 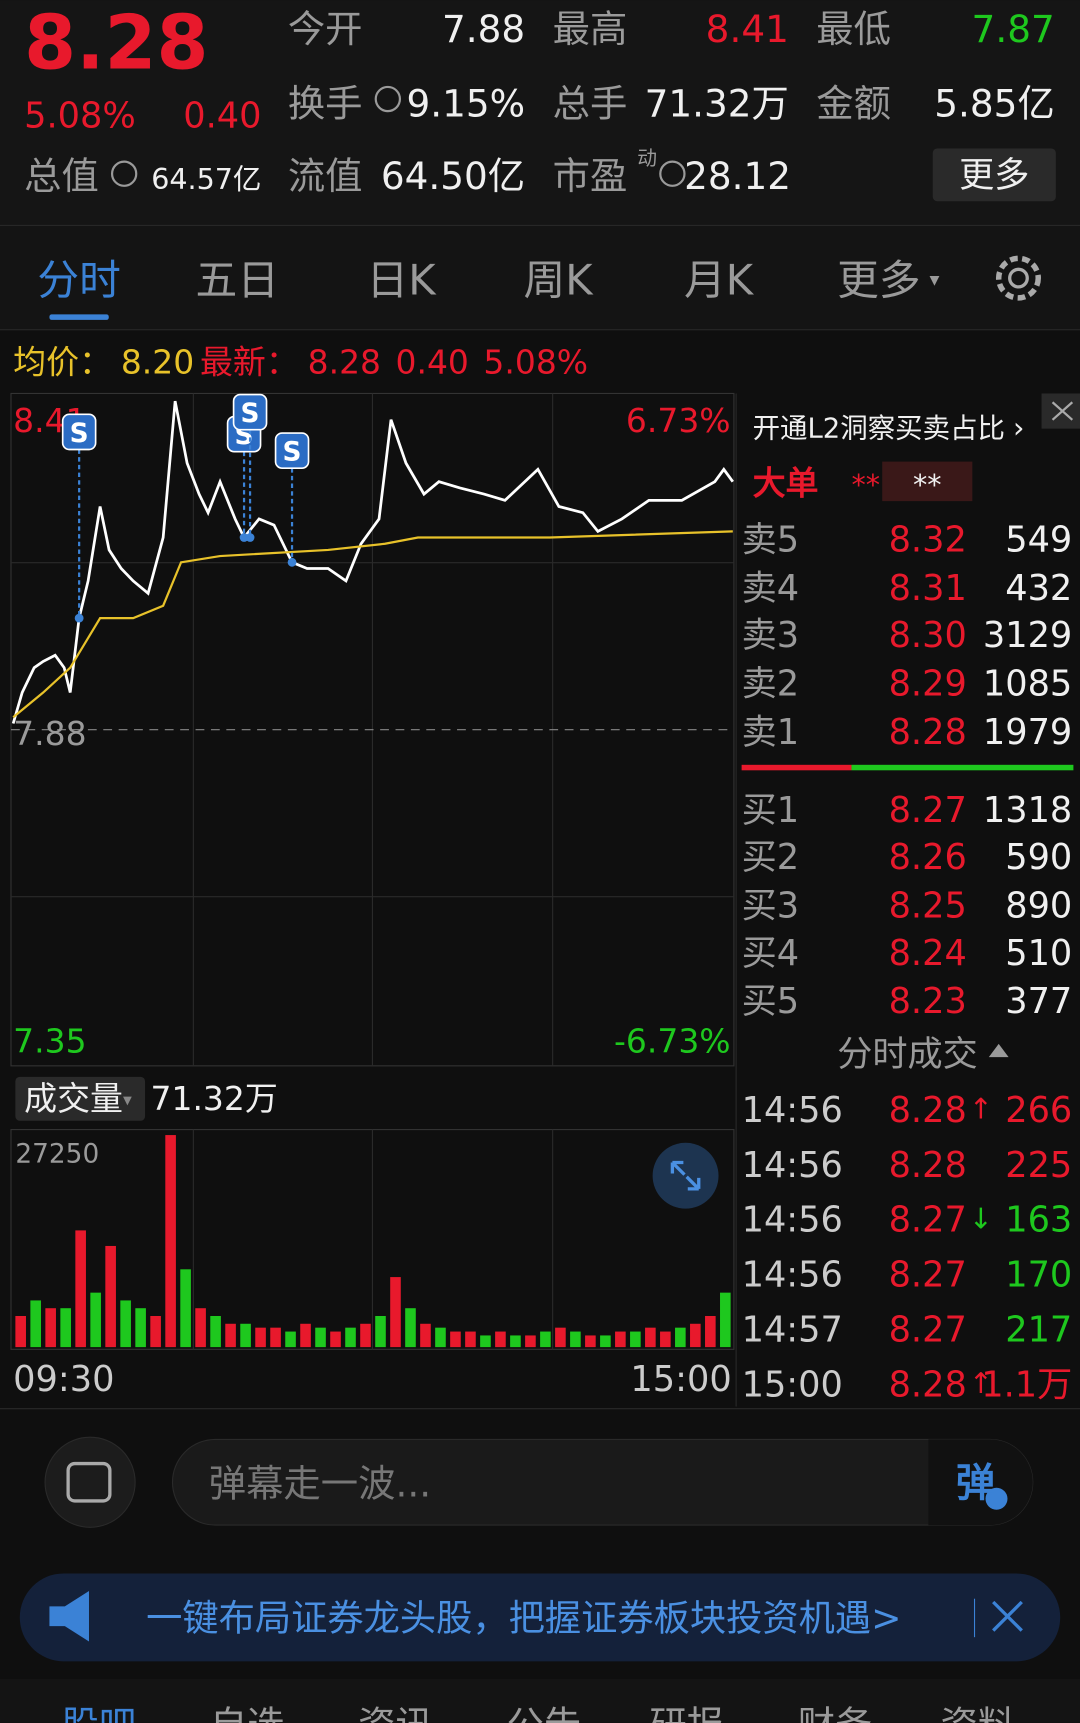 I want to click on price-line, so click(x=372, y=562).